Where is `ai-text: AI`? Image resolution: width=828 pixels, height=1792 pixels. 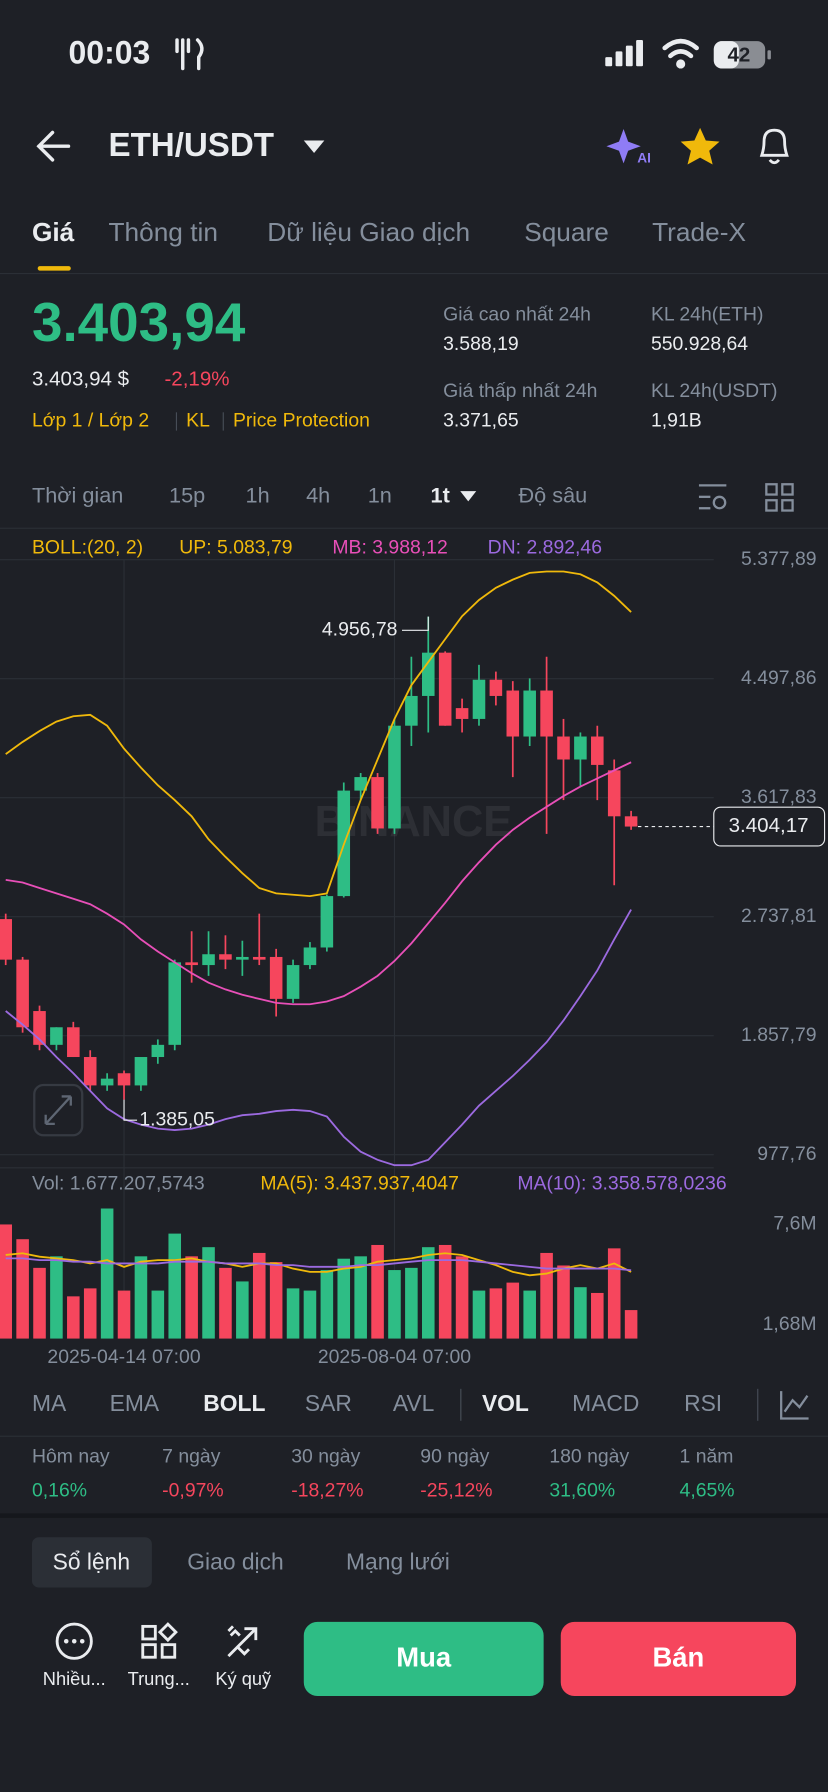 ai-text: AI is located at coordinates (644, 157).